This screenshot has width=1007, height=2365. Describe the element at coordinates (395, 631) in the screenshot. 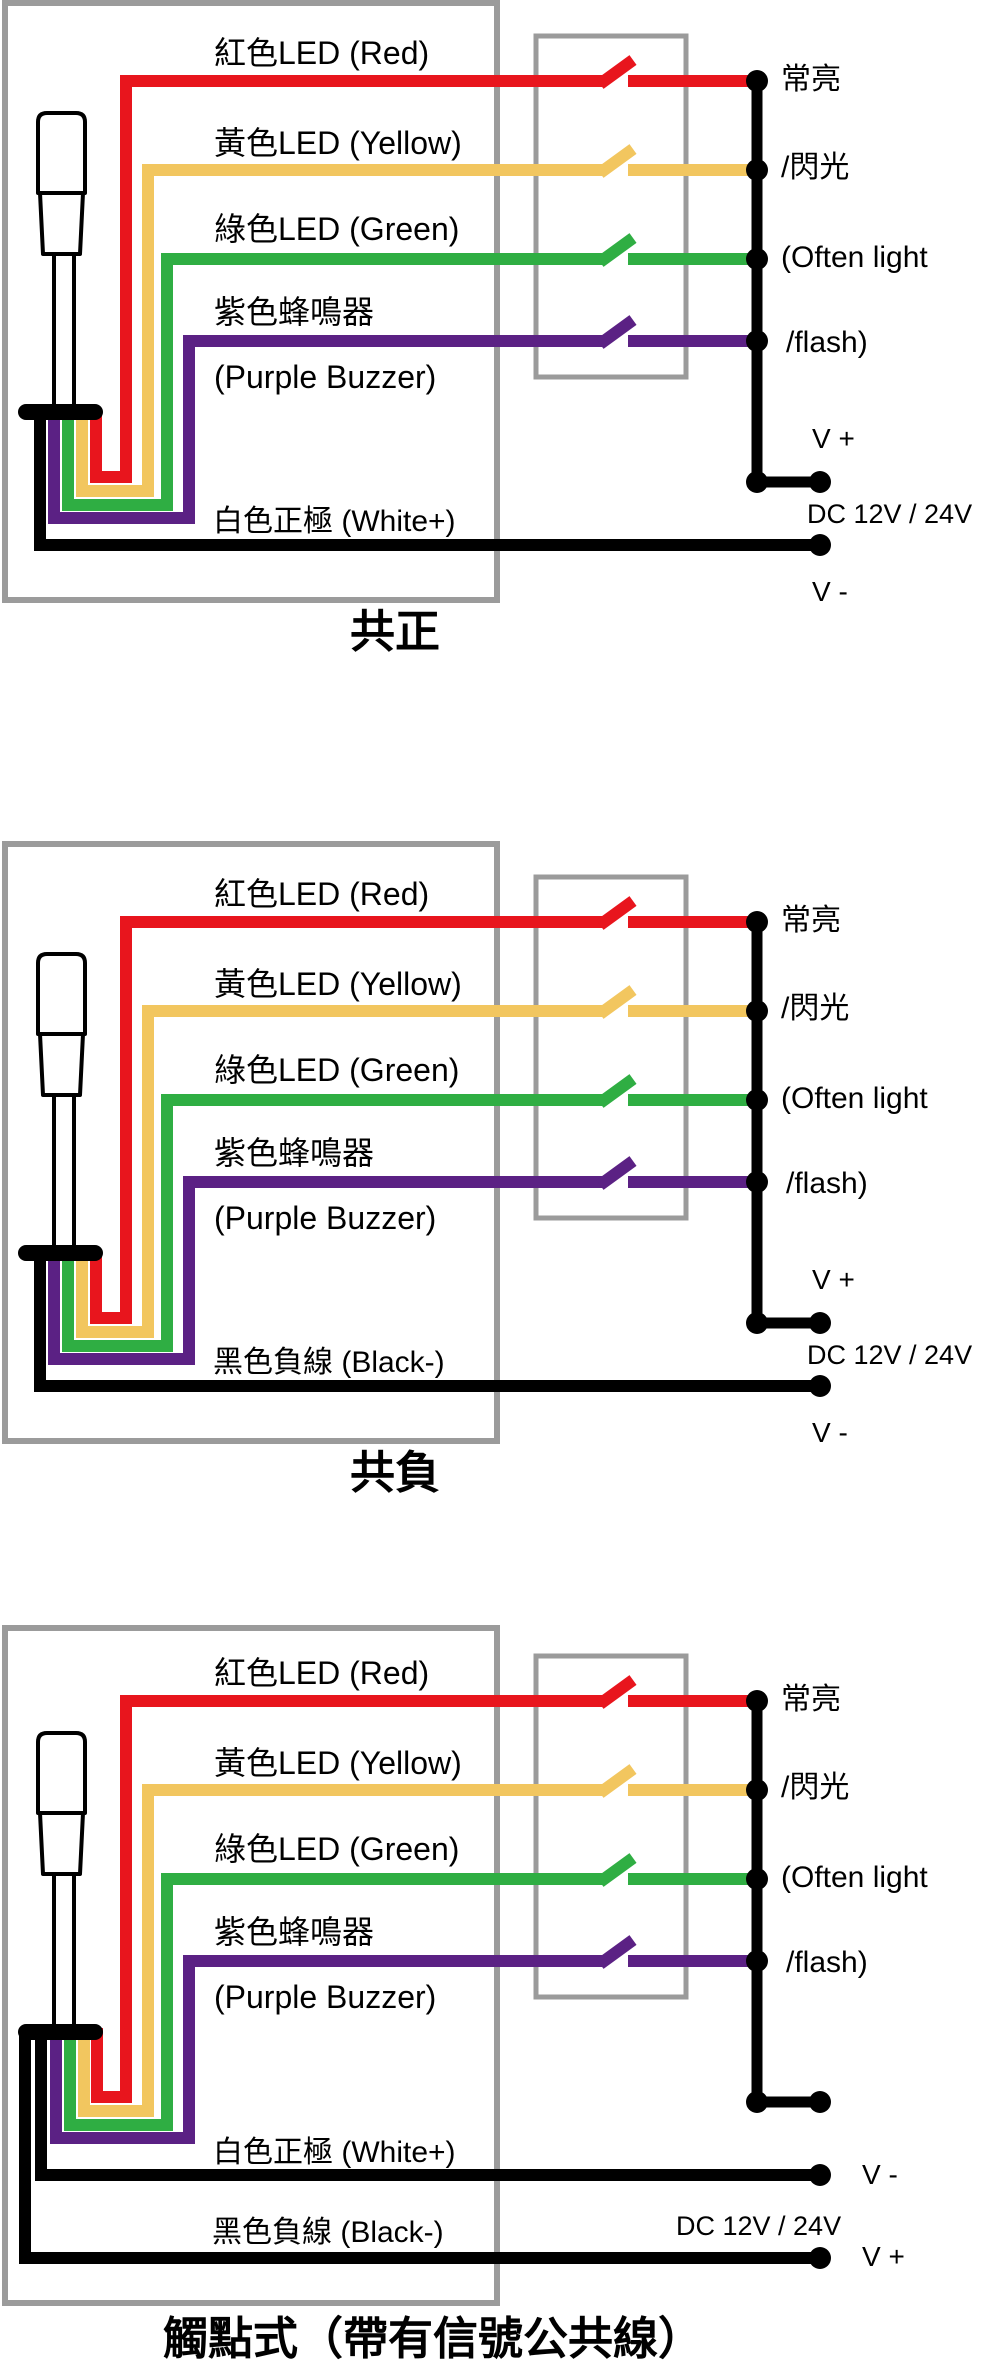

I see `diagram-title-common-positive: 共正` at that location.